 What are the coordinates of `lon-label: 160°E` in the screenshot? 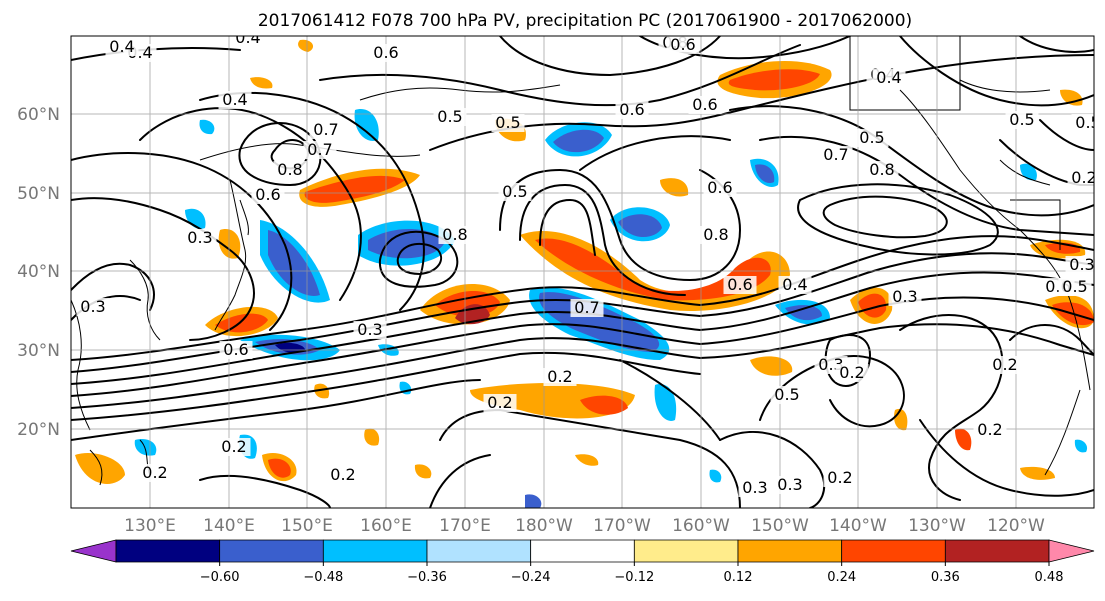 It's located at (386, 526).